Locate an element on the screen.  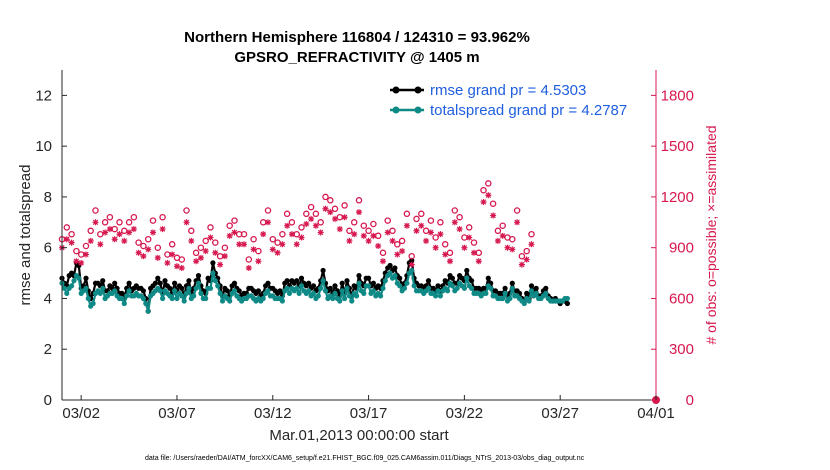
y-tick-label: 4 is located at coordinates (48, 298).